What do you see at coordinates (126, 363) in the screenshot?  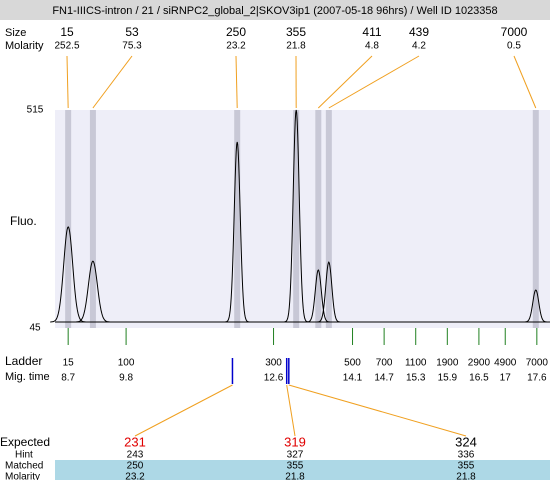 I see `ladder-size: 100` at bounding box center [126, 363].